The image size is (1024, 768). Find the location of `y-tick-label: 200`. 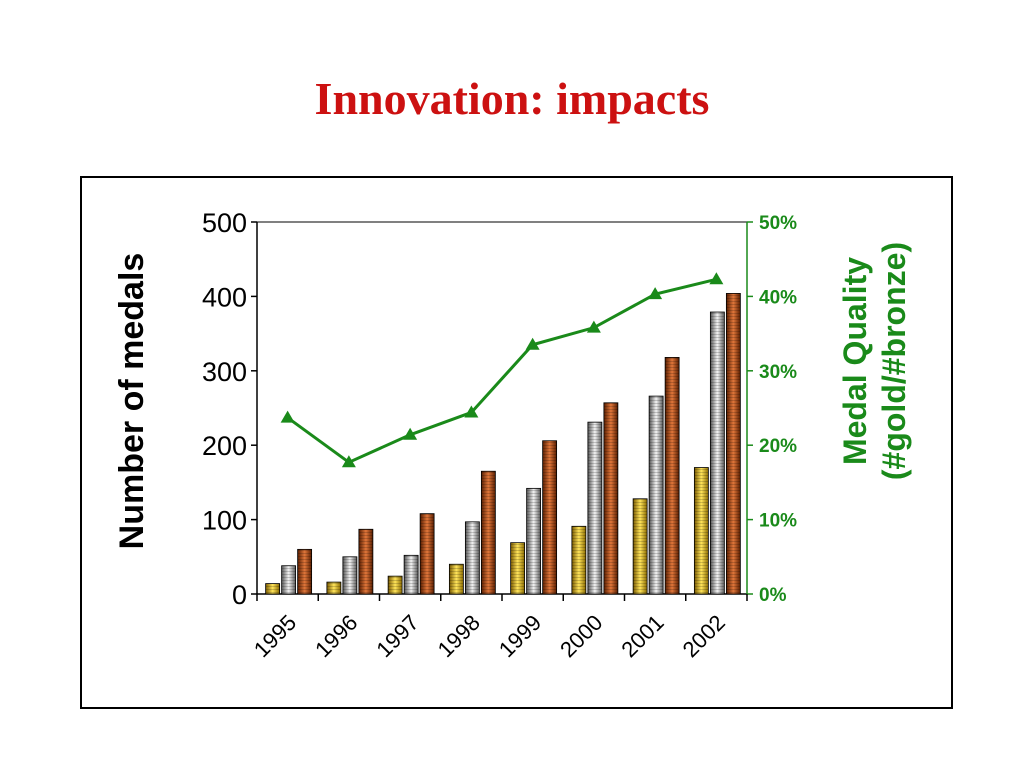

y-tick-label: 200 is located at coordinates (224, 446).